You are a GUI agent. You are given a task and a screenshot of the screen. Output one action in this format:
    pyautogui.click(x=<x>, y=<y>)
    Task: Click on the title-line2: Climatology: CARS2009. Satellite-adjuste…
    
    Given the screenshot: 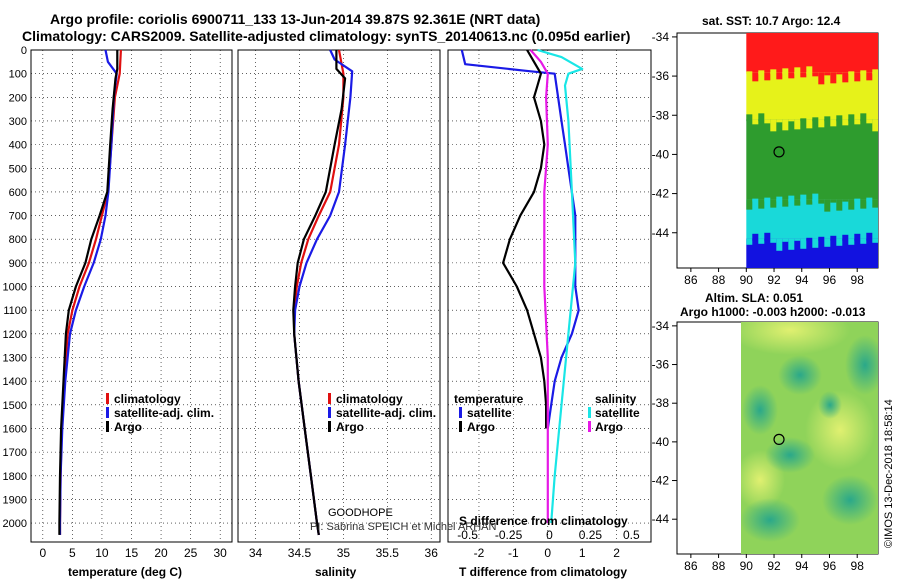 What is the action you would take?
    pyautogui.click(x=326, y=36)
    